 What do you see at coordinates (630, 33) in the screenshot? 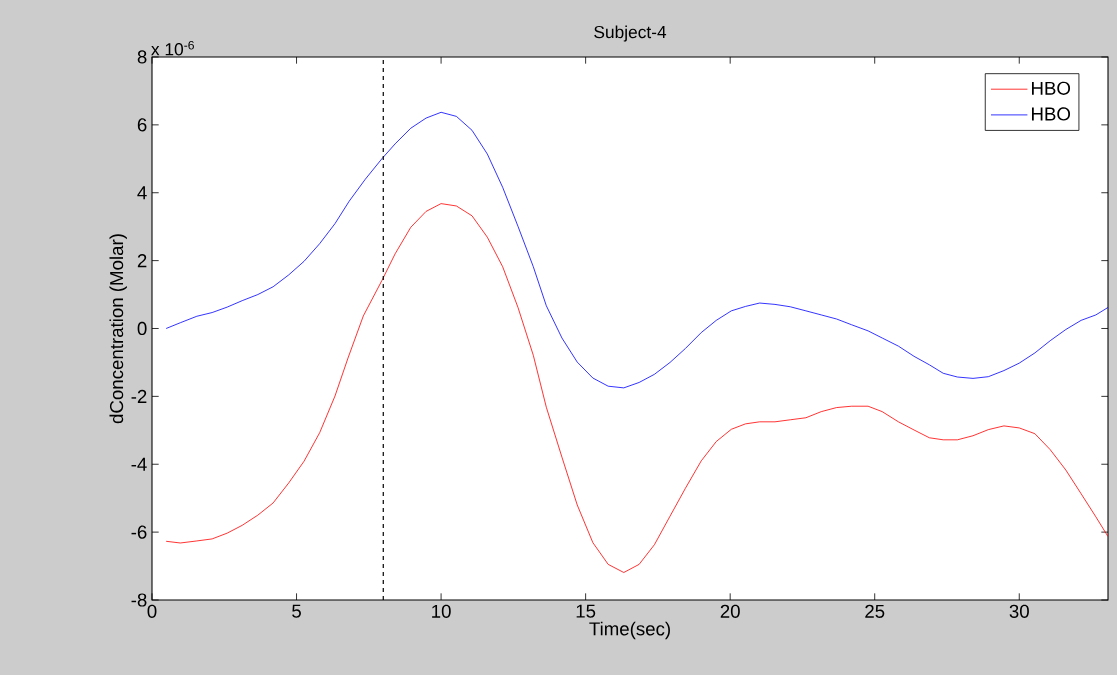
I see `chart-title: Subject-4` at bounding box center [630, 33].